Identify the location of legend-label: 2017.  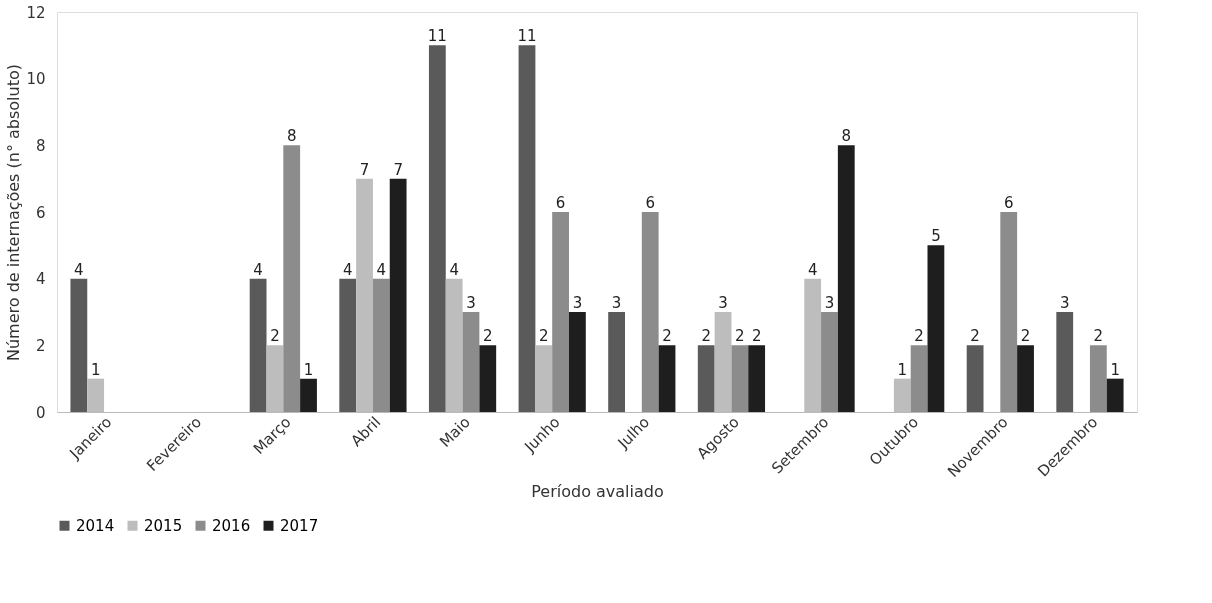
(299, 525).